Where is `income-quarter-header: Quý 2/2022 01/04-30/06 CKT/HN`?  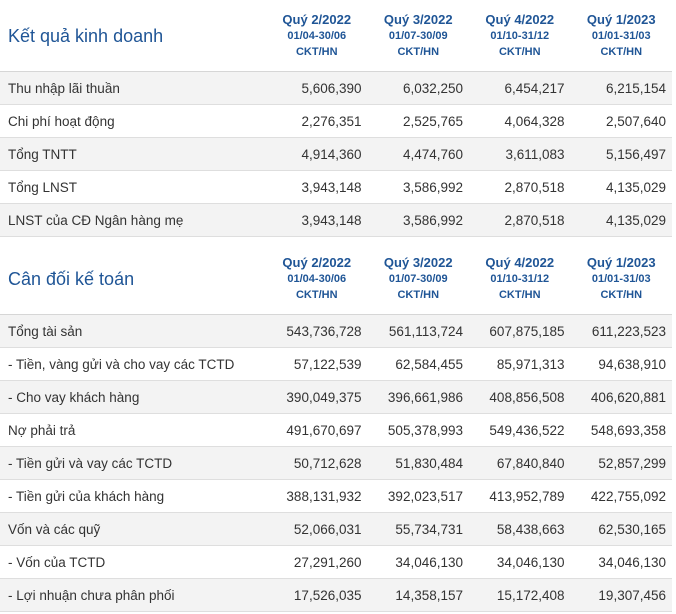
income-quarter-header: Quý 2/2022 01/04-30/06 CKT/HN is located at coordinates (317, 35).